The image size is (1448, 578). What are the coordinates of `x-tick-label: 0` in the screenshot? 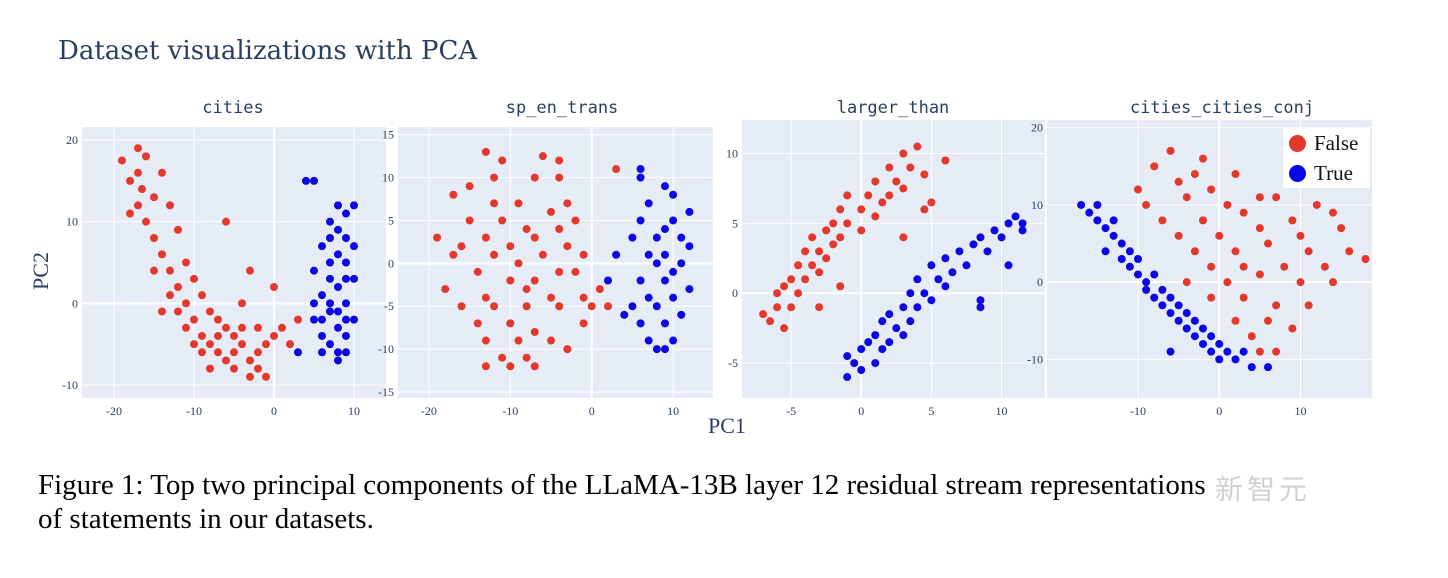 It's located at (1219, 411).